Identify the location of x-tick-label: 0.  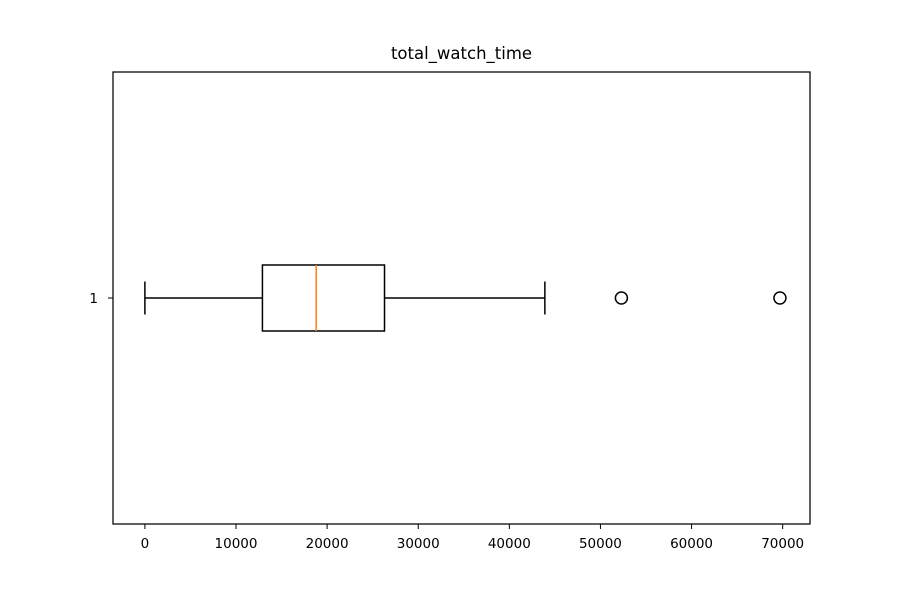
(145, 544).